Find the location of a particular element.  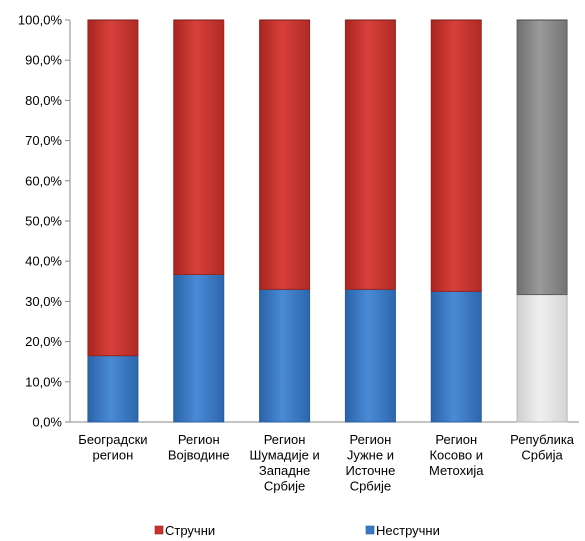

legend-swatch-nestrucni is located at coordinates (370, 530).